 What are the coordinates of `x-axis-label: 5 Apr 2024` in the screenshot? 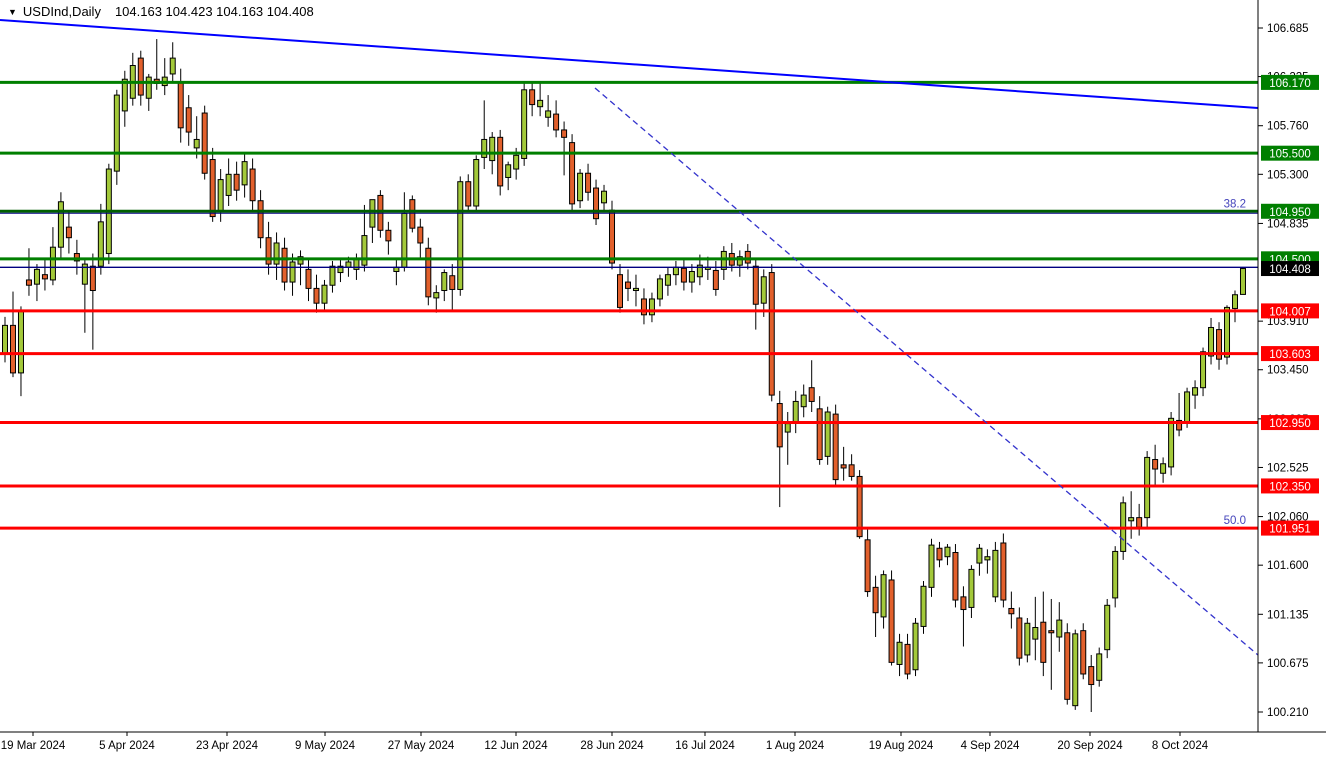 It's located at (127, 746).